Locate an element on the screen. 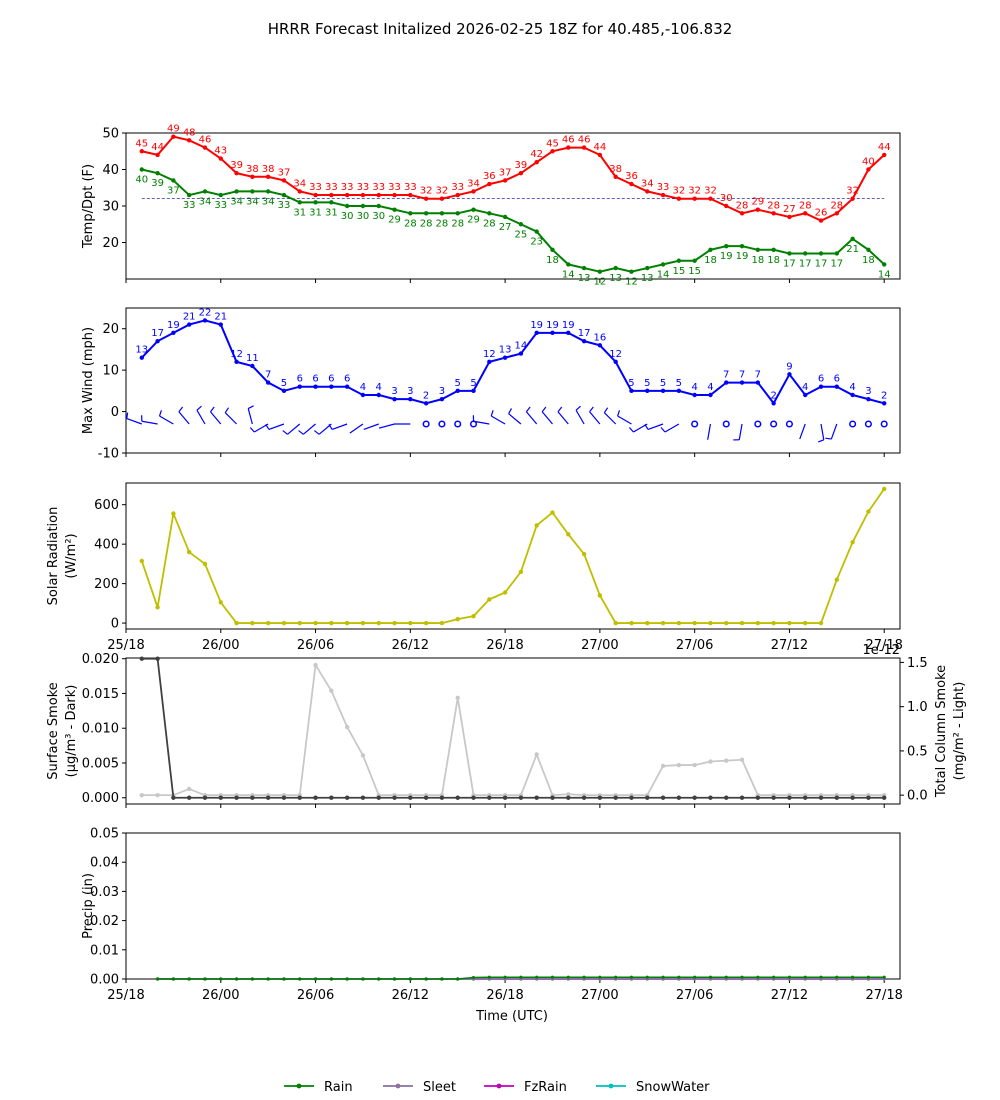 The image size is (1000, 1100). temperature-data-label: 39 is located at coordinates (236, 165).